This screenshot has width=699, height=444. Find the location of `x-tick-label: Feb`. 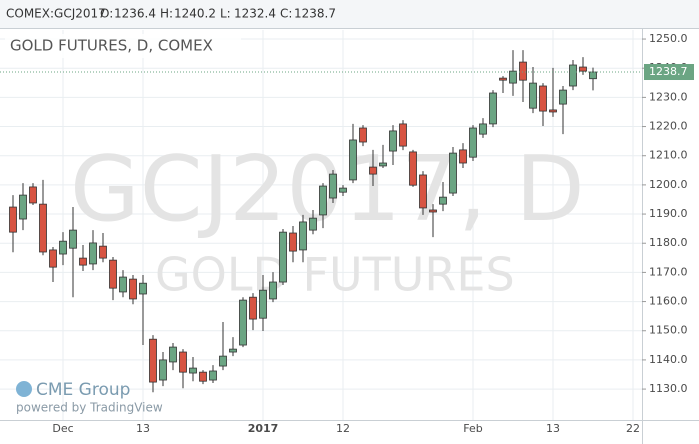

x-tick-label: Feb is located at coordinates (472, 428).